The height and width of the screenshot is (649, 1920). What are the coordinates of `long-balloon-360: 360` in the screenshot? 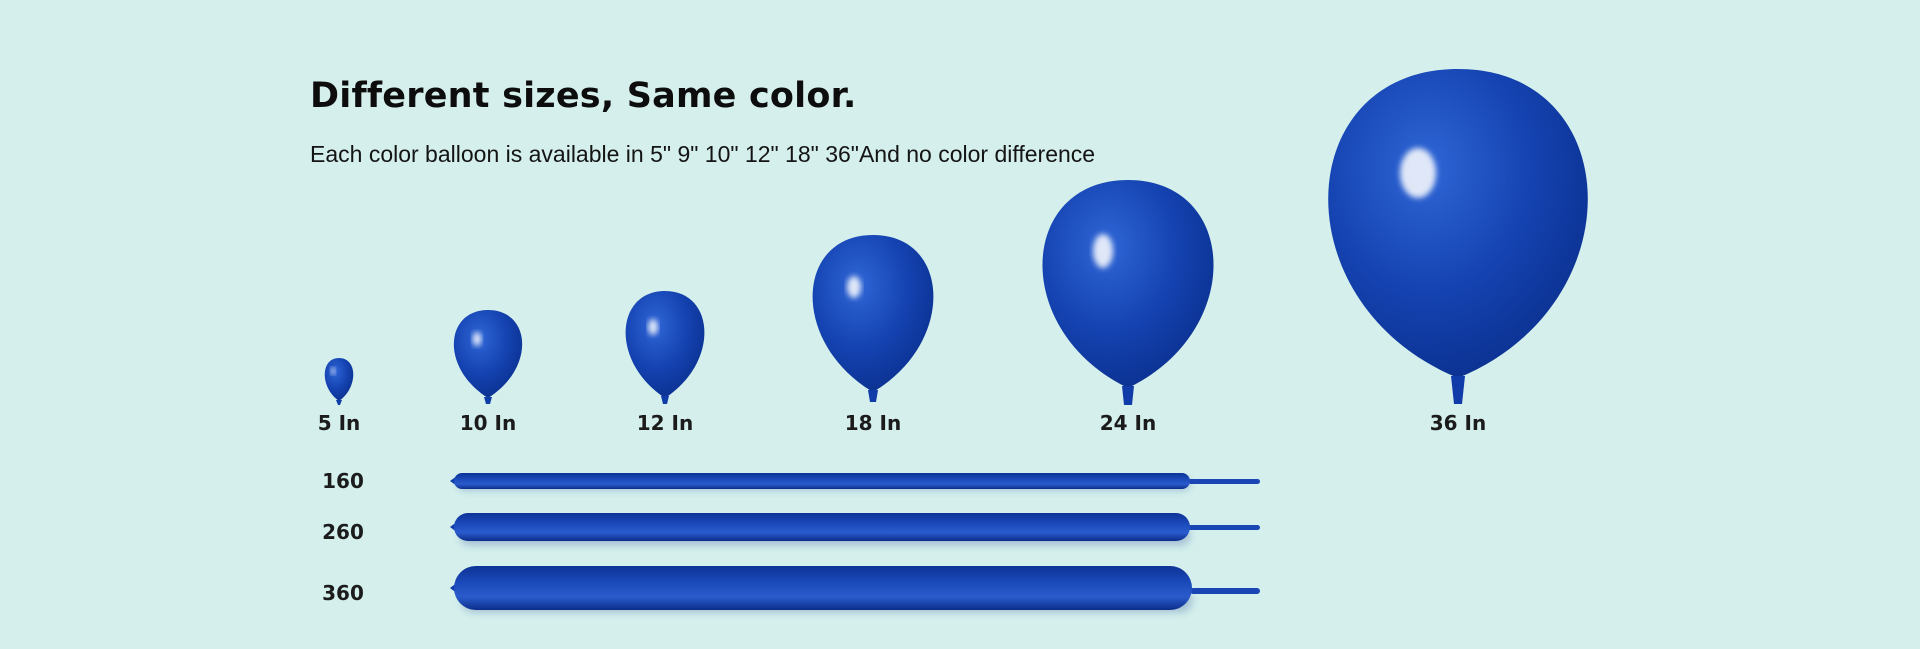 It's located at (791, 589).